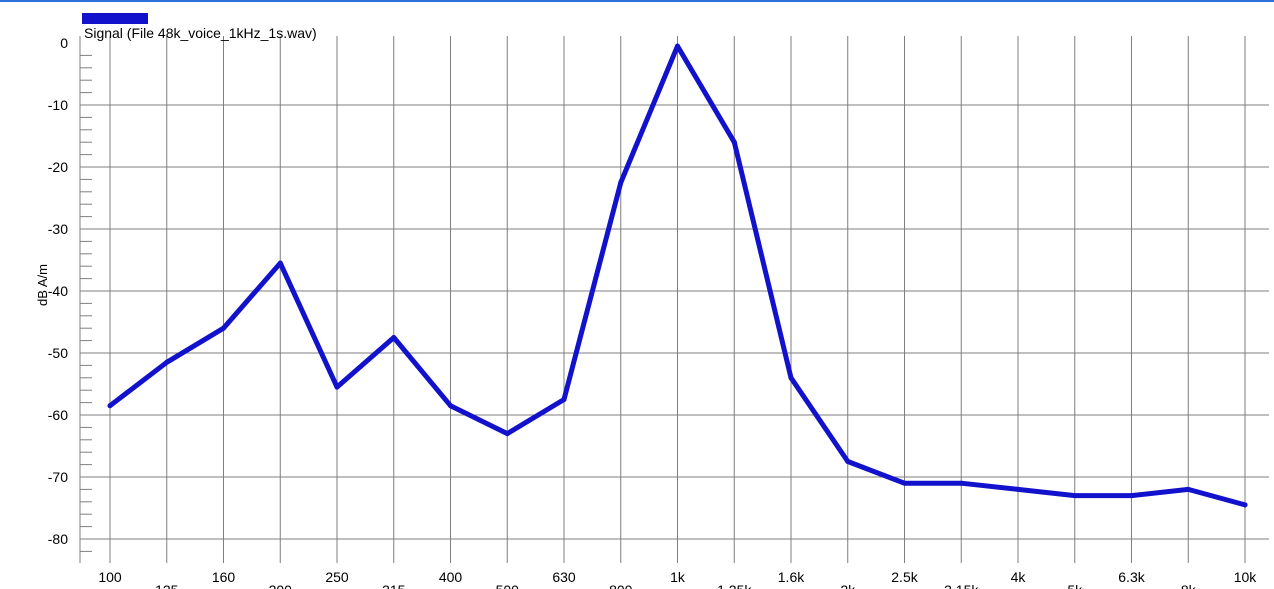 The height and width of the screenshot is (589, 1274). Describe the element at coordinates (394, 585) in the screenshot. I see `x-tick-label: 315` at that location.